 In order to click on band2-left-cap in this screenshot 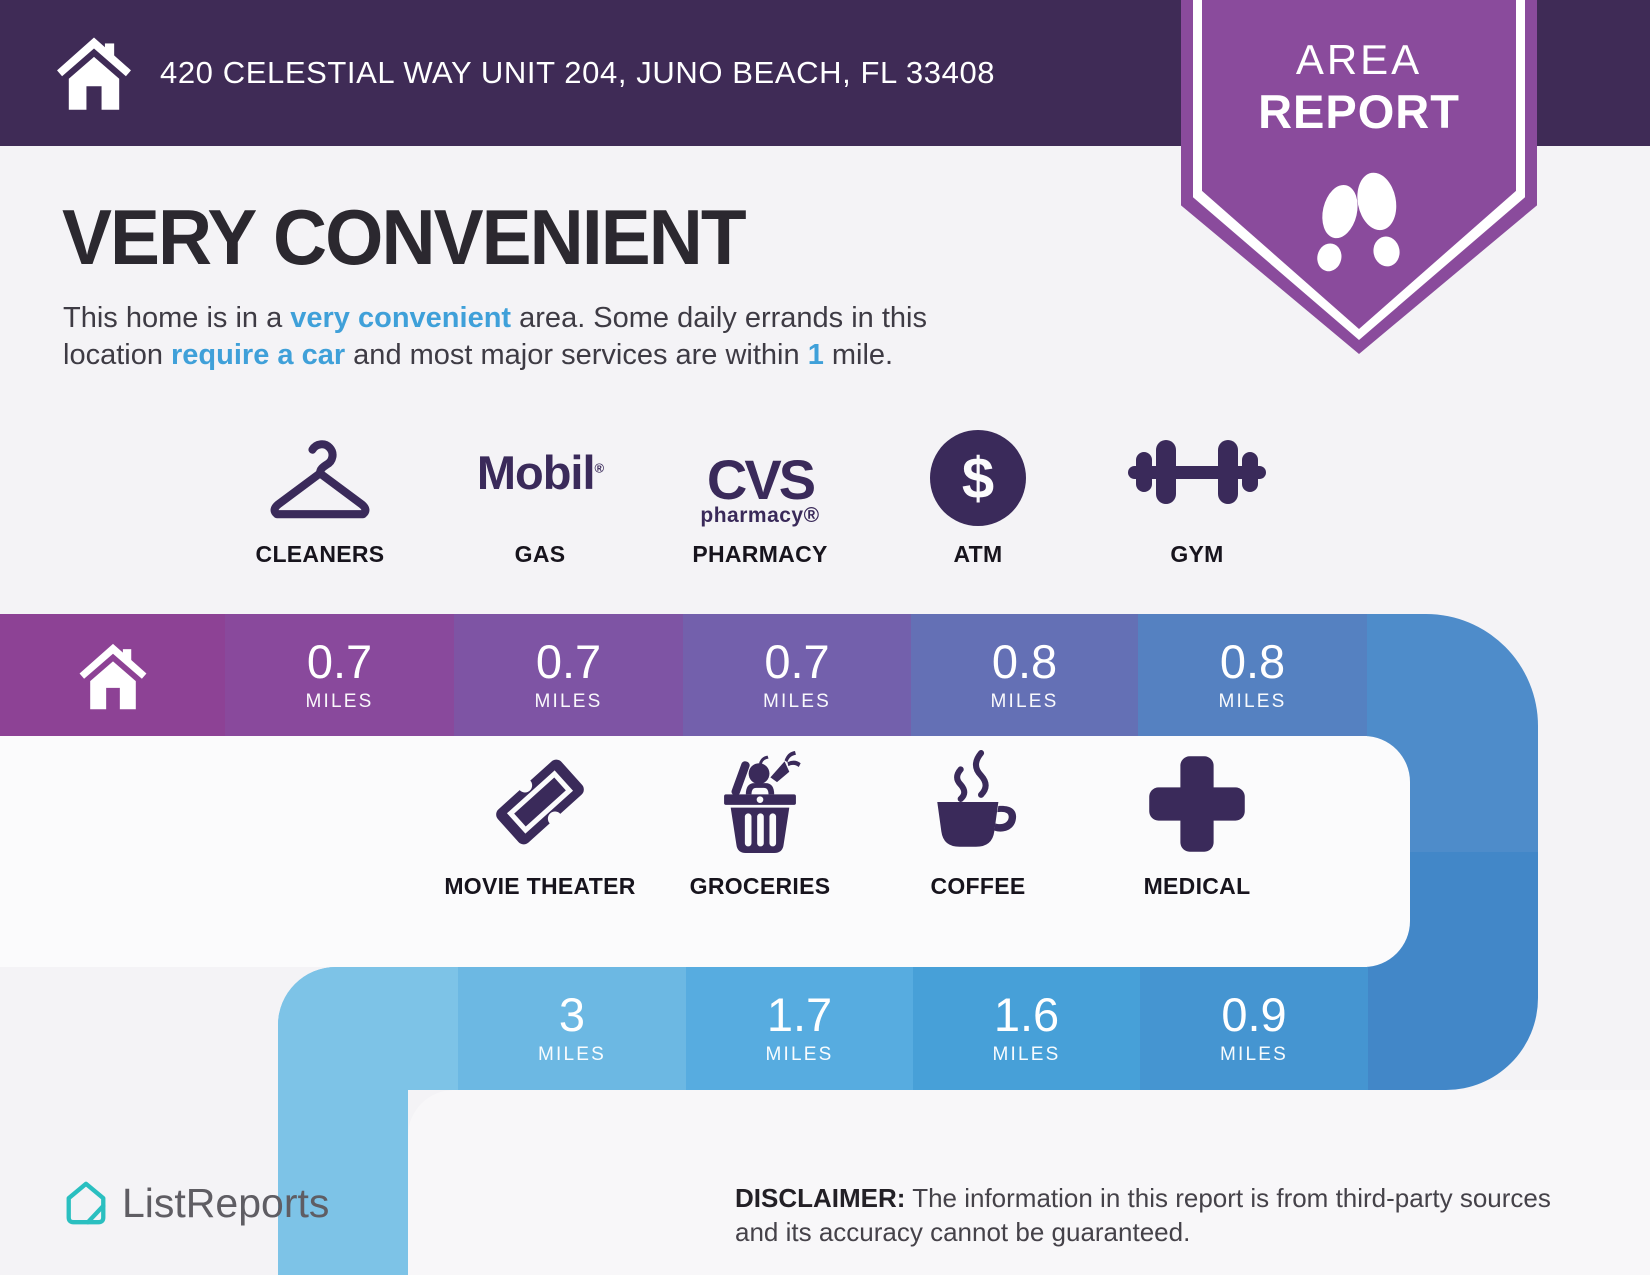, I will do `click(368, 1028)`.